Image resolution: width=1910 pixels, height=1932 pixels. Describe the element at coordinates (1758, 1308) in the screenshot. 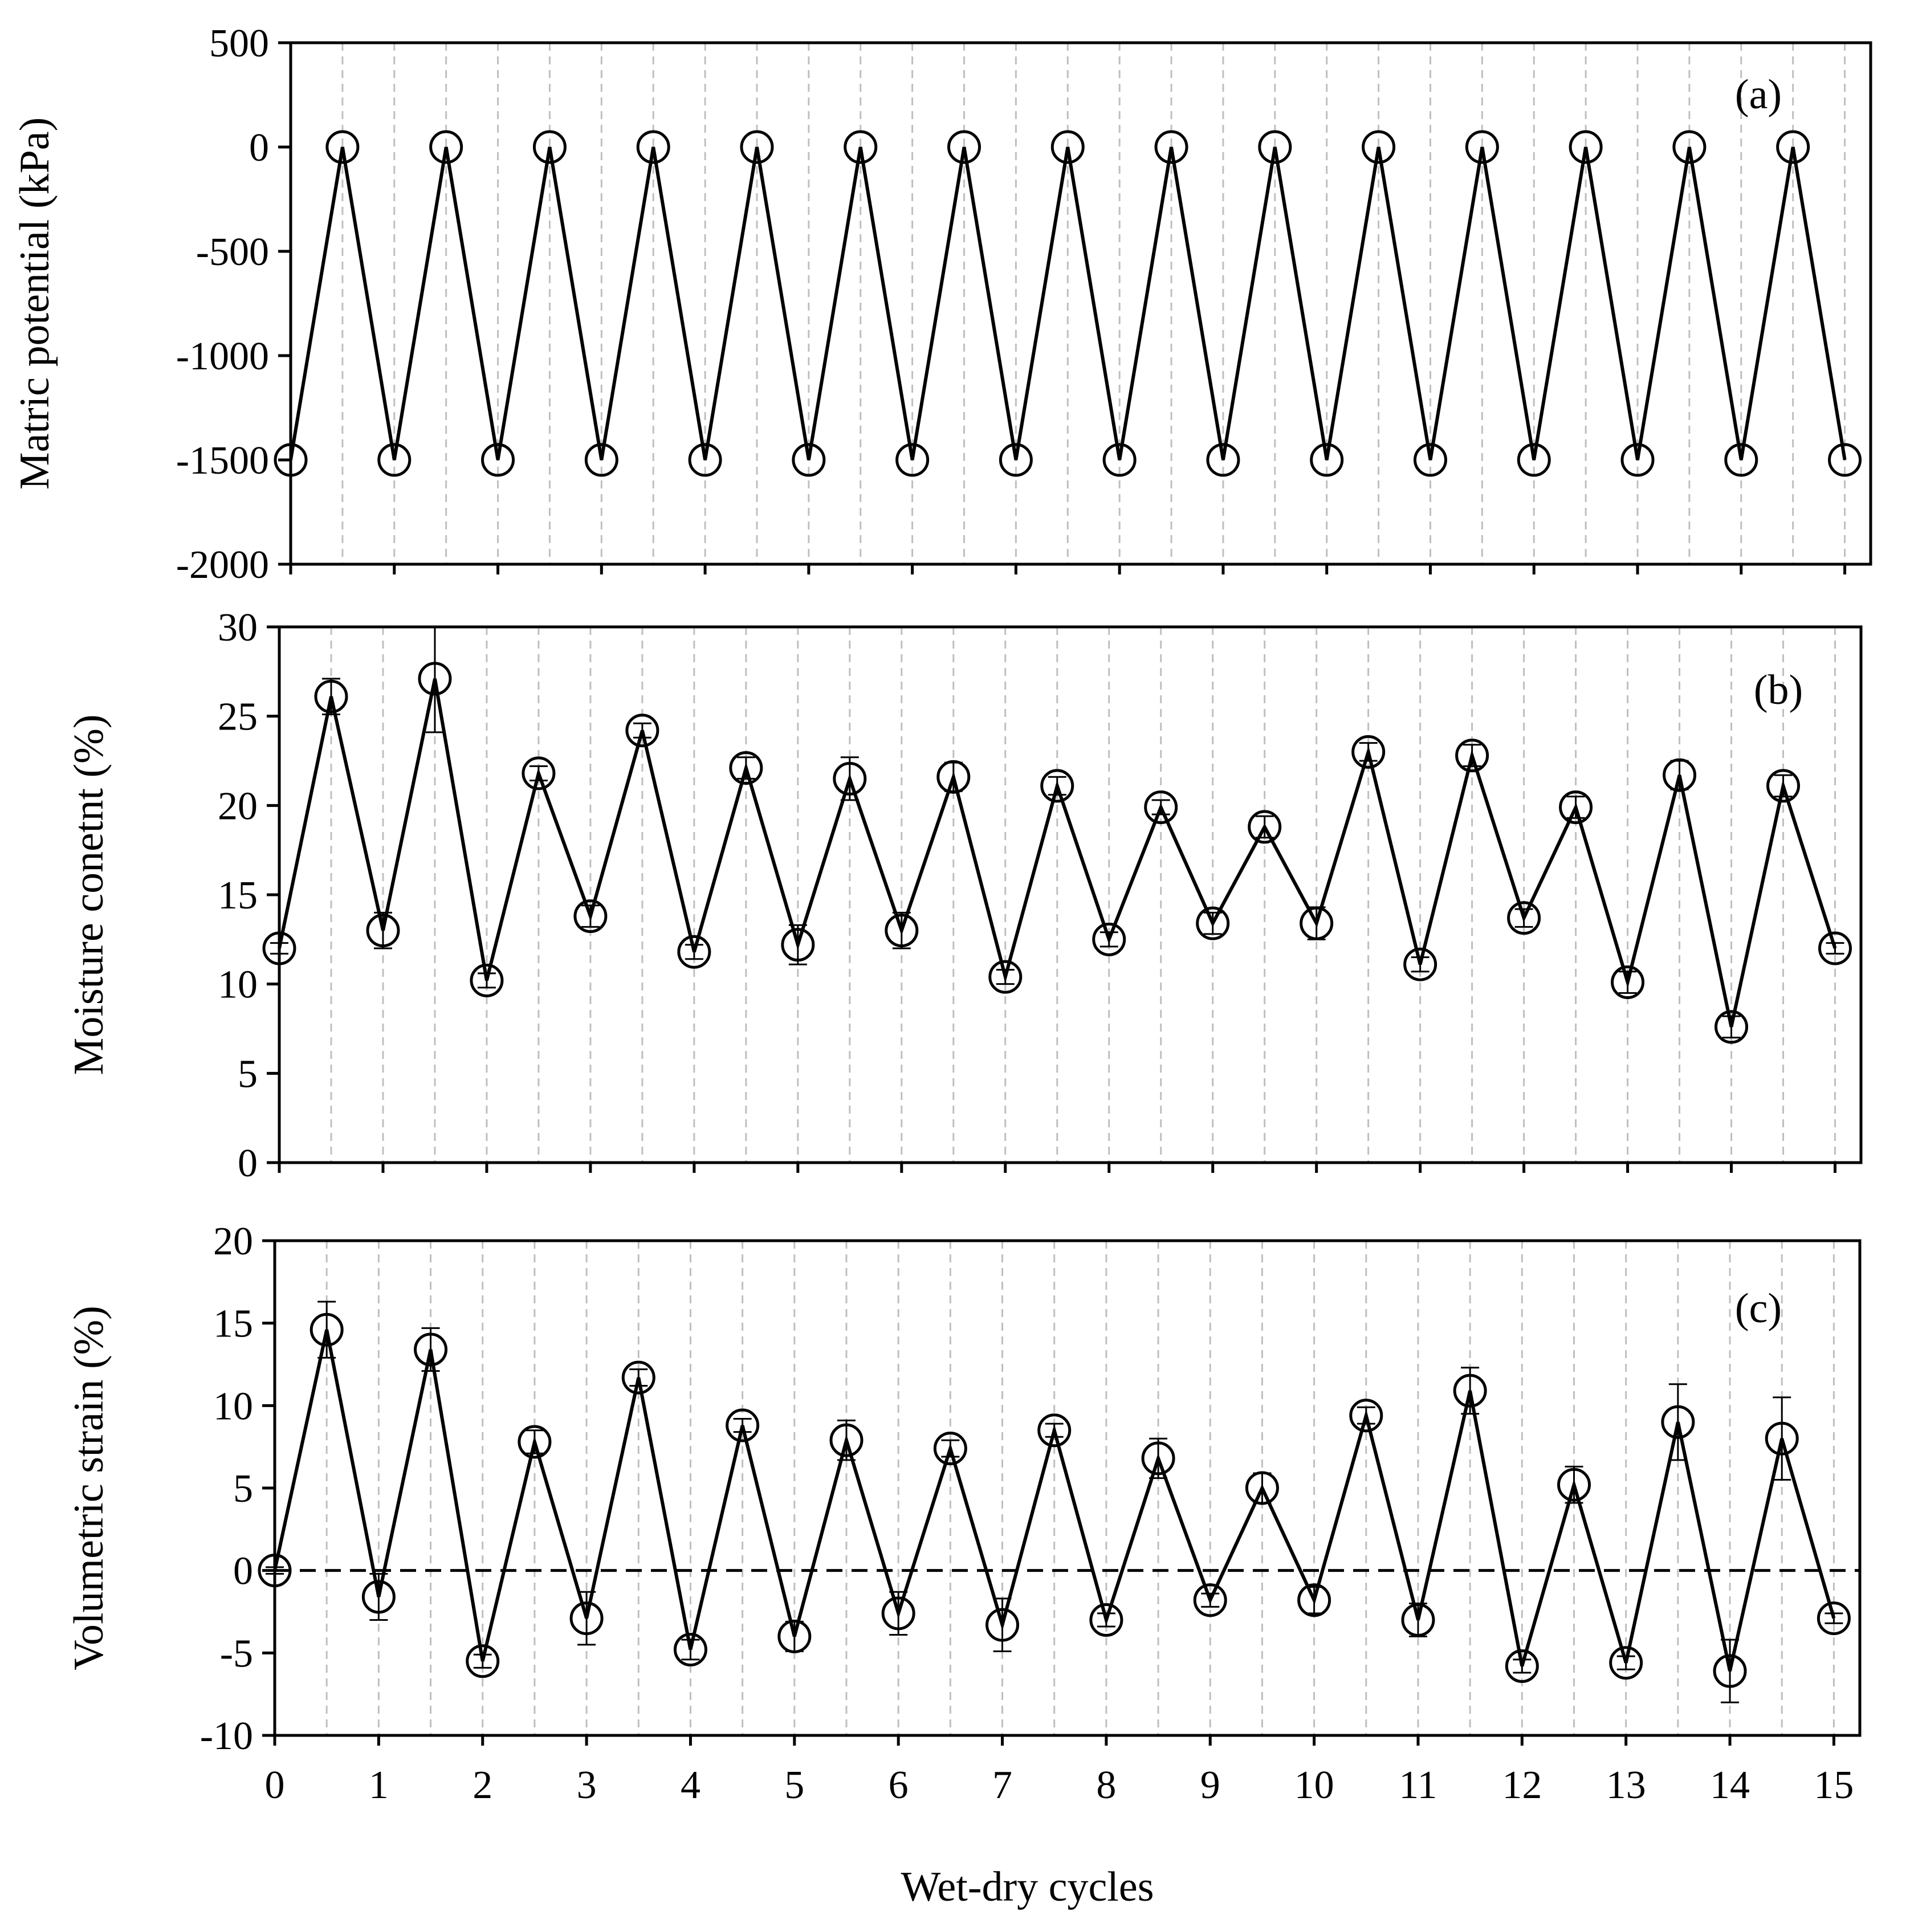

I see `panel-label: (c)` at that location.